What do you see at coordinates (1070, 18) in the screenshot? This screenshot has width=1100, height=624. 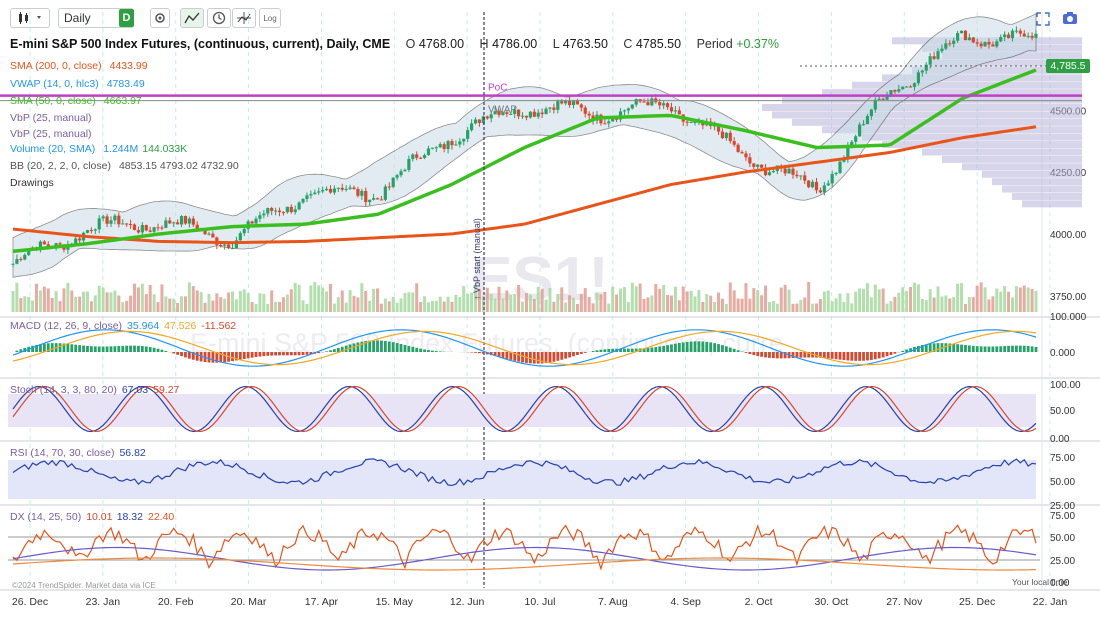 I see `screenshot-button` at bounding box center [1070, 18].